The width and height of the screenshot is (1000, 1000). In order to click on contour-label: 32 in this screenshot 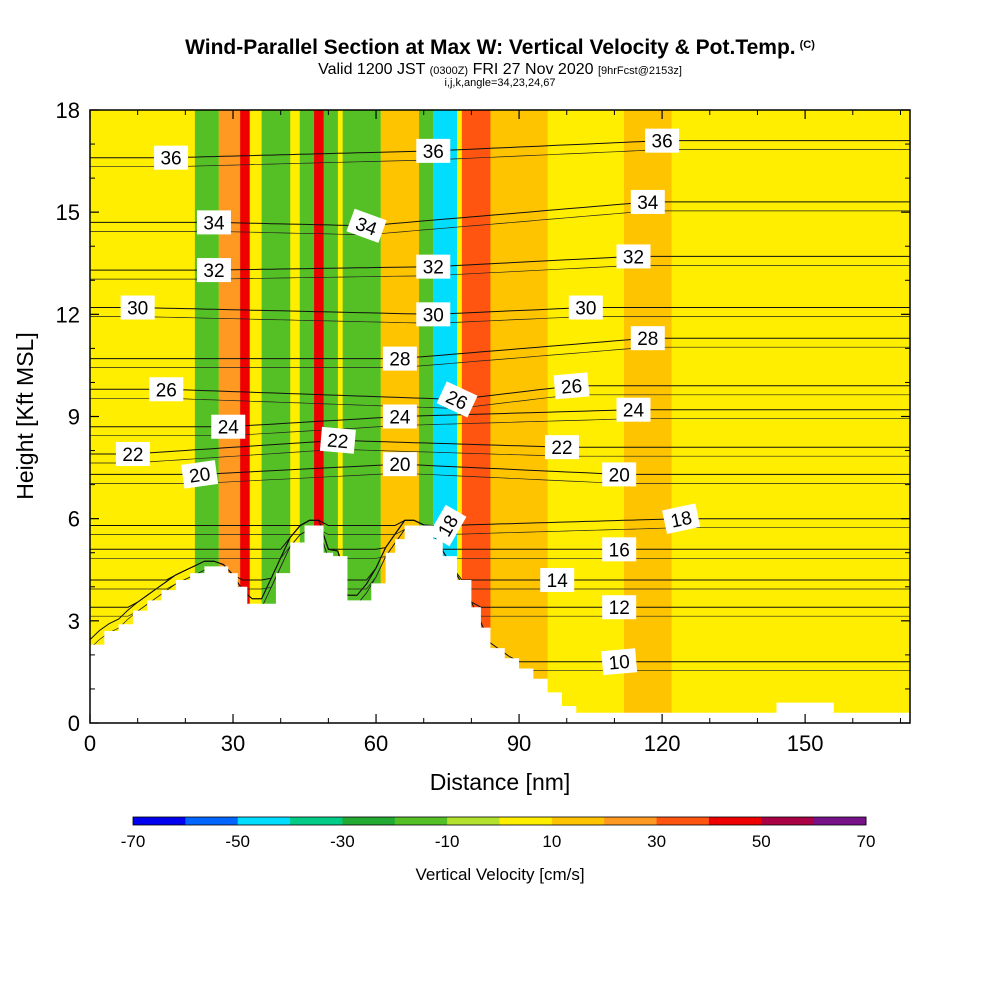, I will do `click(213, 270)`.